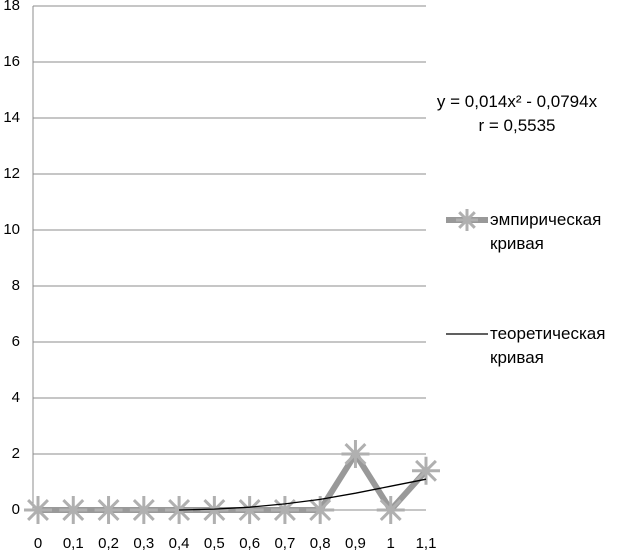 This screenshot has width=629, height=552. Describe the element at coordinates (517, 125) in the screenshot. I see `annotation: r = 0,5535` at that location.